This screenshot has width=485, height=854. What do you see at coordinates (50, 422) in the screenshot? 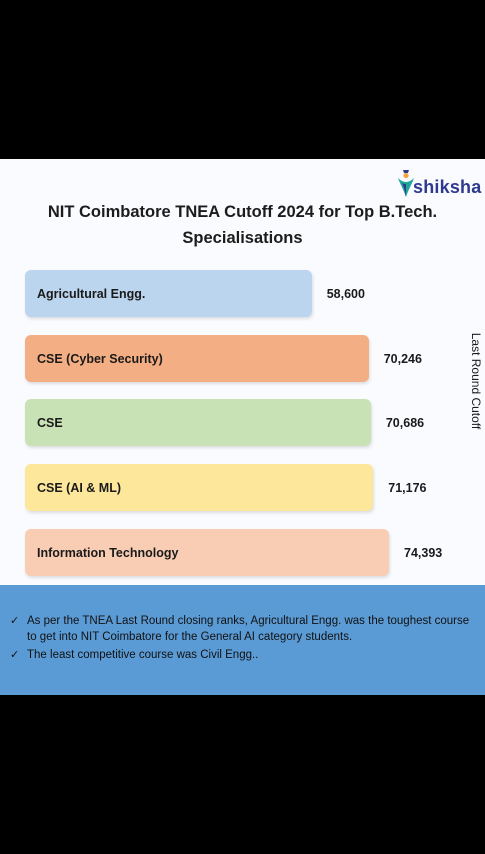
I see `bar-category-label: CSE` at bounding box center [50, 422].